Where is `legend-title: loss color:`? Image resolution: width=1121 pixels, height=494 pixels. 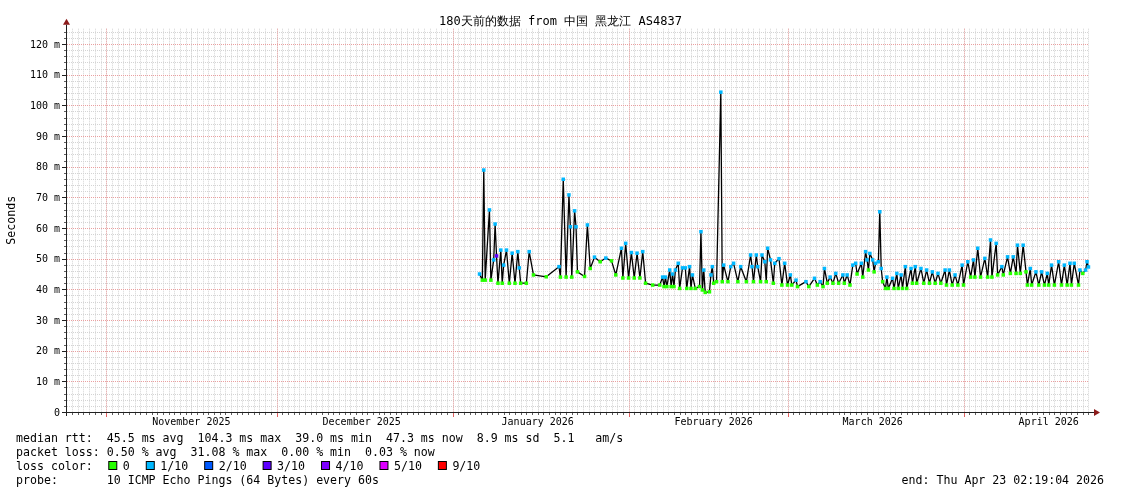
legend-title: loss color: is located at coordinates (54, 466).